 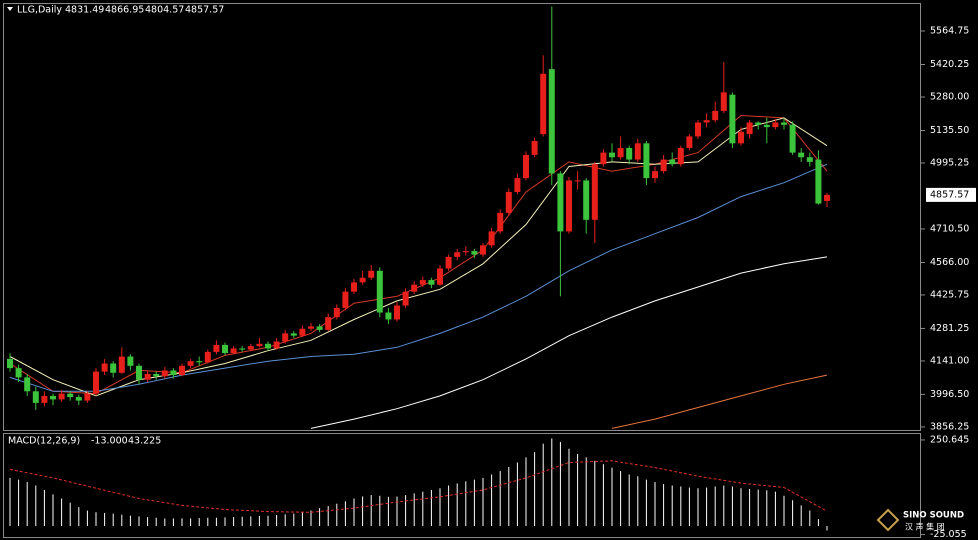 I want to click on macd-title: MACD(12,26,9), so click(x=44, y=441).